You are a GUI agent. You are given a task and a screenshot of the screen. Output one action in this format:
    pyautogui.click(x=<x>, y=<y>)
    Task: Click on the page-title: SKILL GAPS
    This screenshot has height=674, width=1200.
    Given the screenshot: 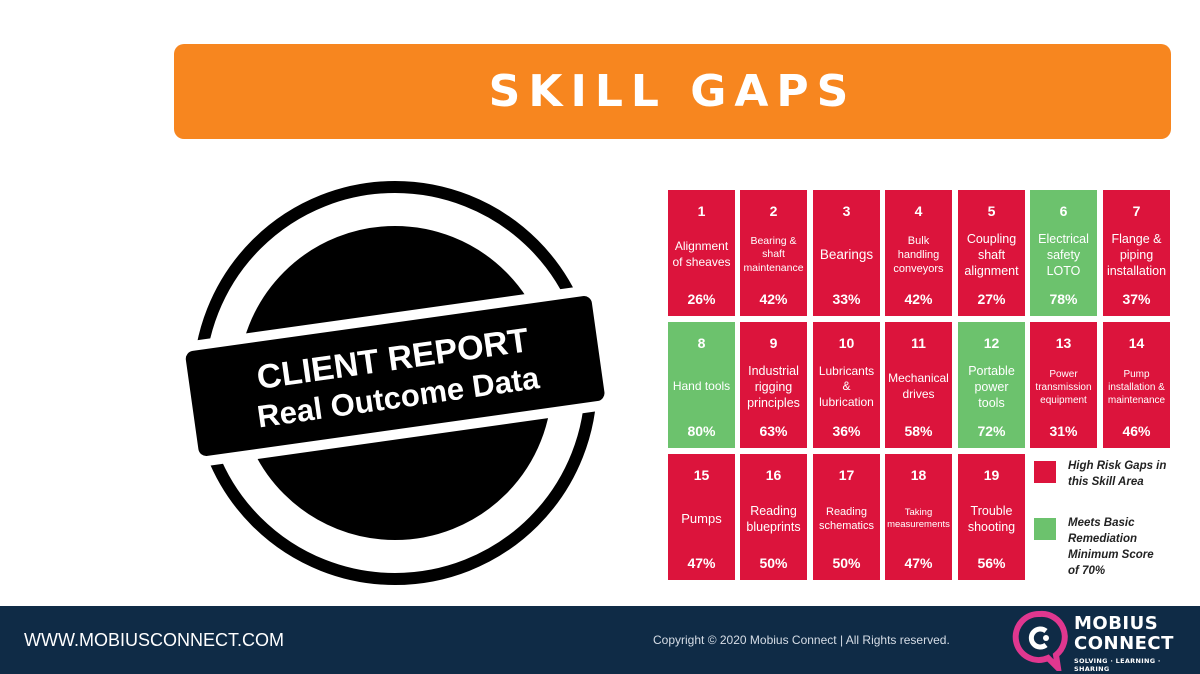 What is the action you would take?
    pyautogui.click(x=672, y=91)
    